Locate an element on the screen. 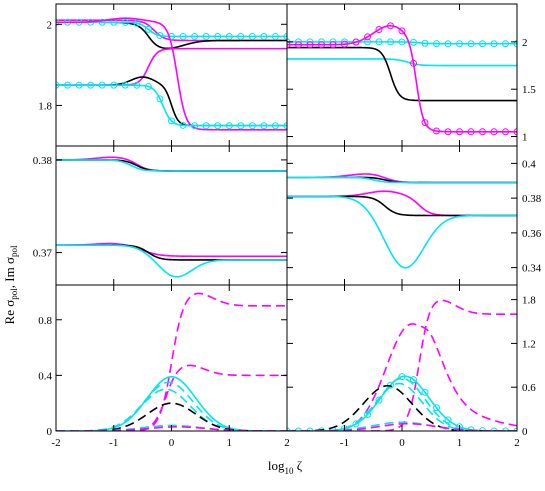 The width and height of the screenshot is (545, 491). x-tick-label: -2 is located at coordinates (55, 443).